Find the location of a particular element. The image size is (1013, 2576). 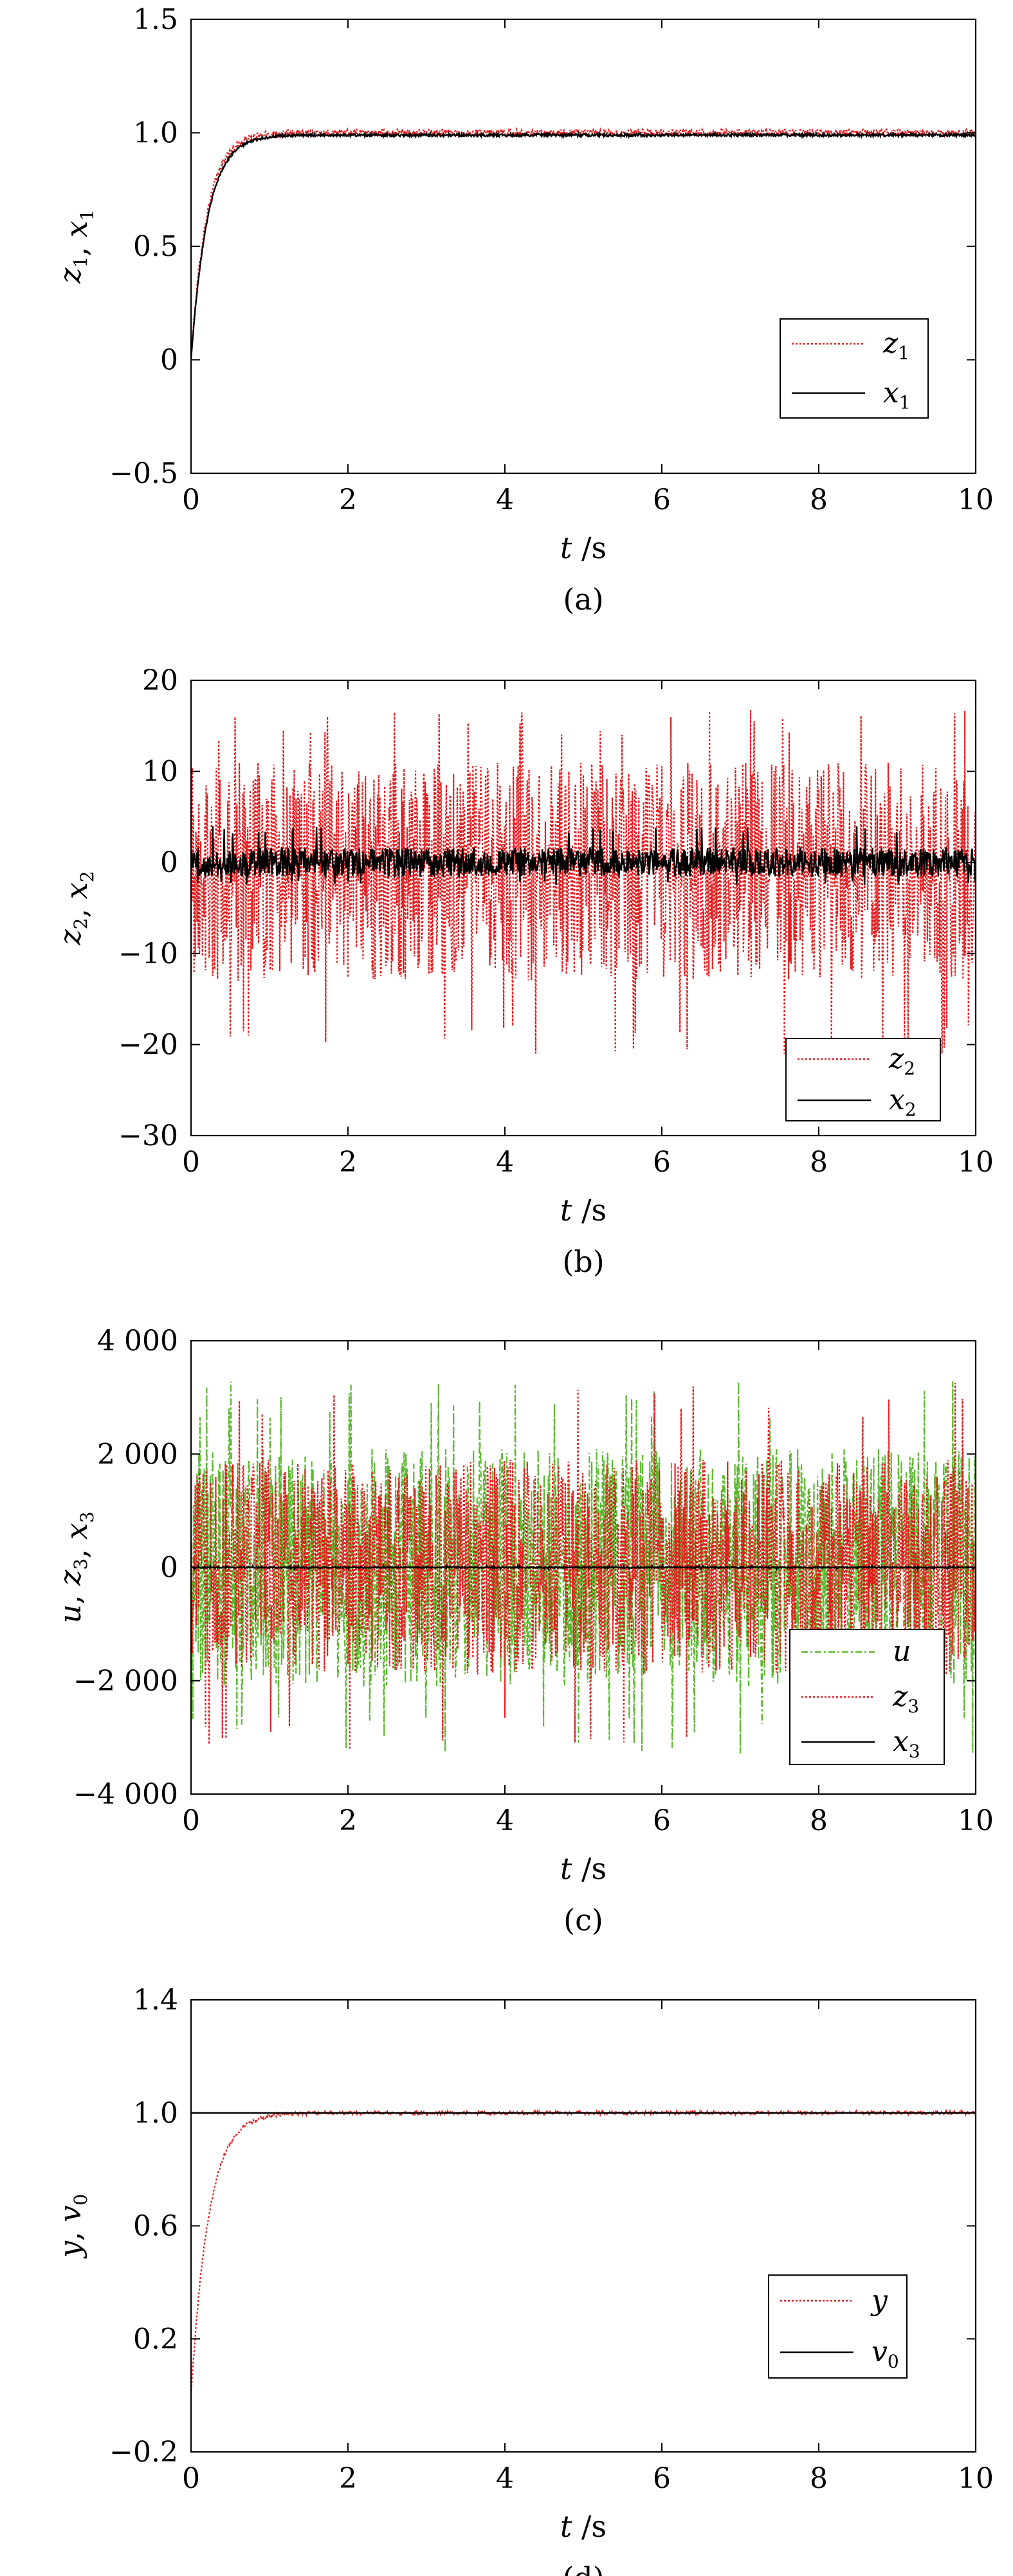

y-tick-label: 0.6 is located at coordinates (155, 2226).